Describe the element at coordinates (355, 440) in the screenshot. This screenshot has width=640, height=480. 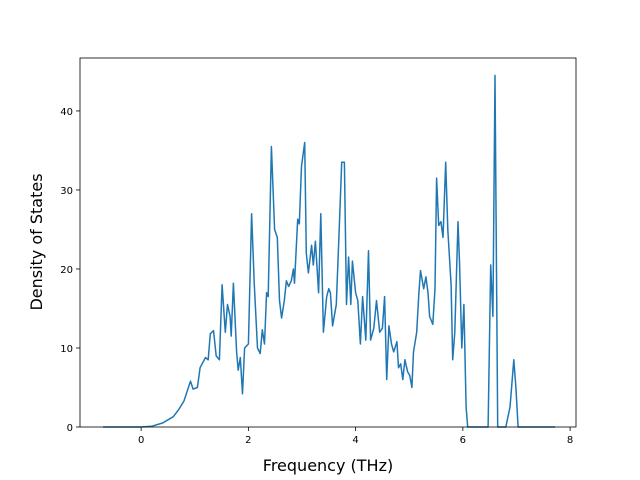
I see `x-tick-label: 4` at that location.